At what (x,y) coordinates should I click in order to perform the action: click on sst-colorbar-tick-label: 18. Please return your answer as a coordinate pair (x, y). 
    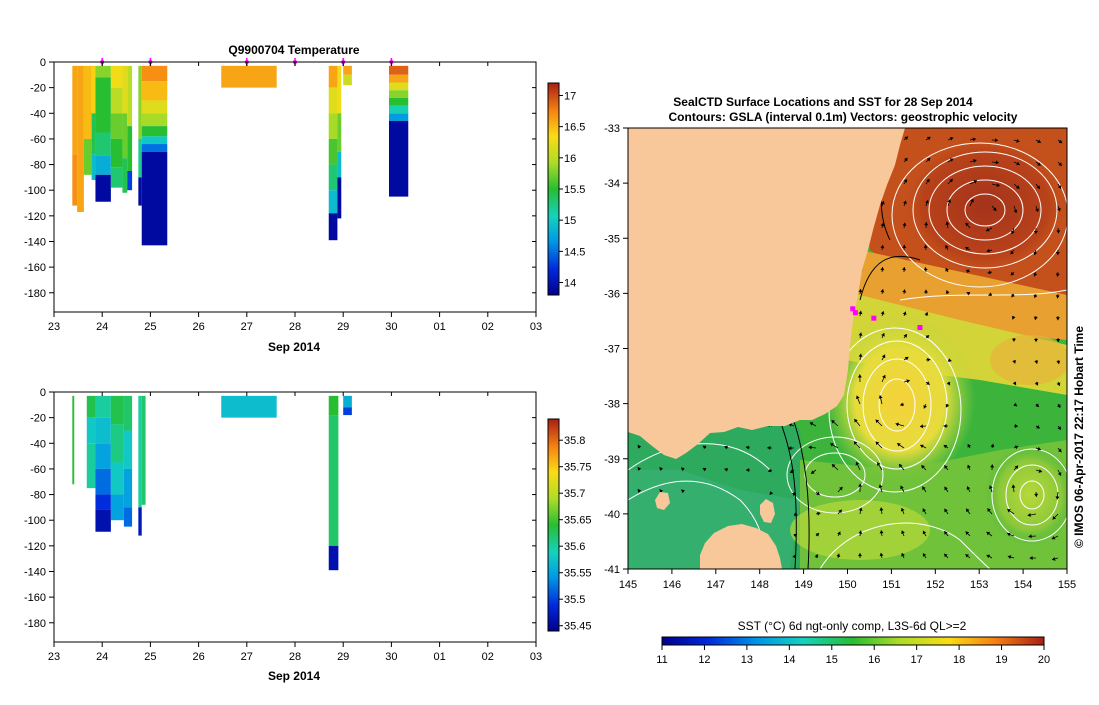
    Looking at the image, I should click on (959, 660).